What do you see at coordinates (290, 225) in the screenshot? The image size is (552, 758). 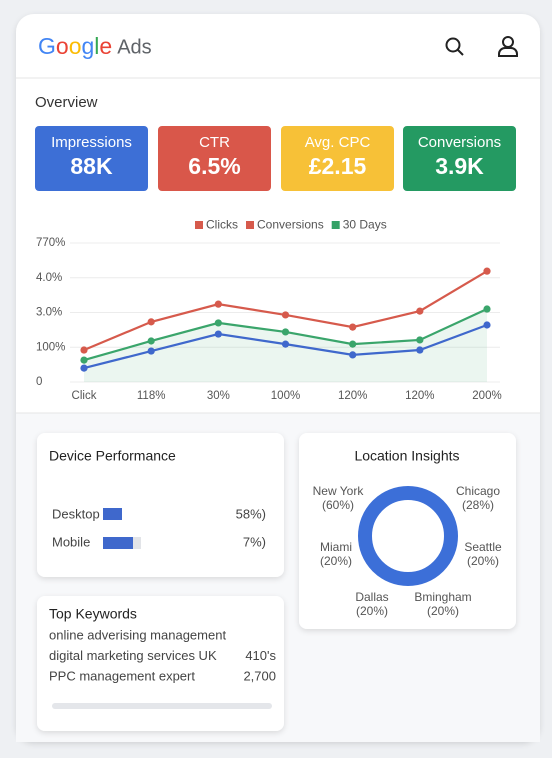 I see `legend-label: Conversions` at bounding box center [290, 225].